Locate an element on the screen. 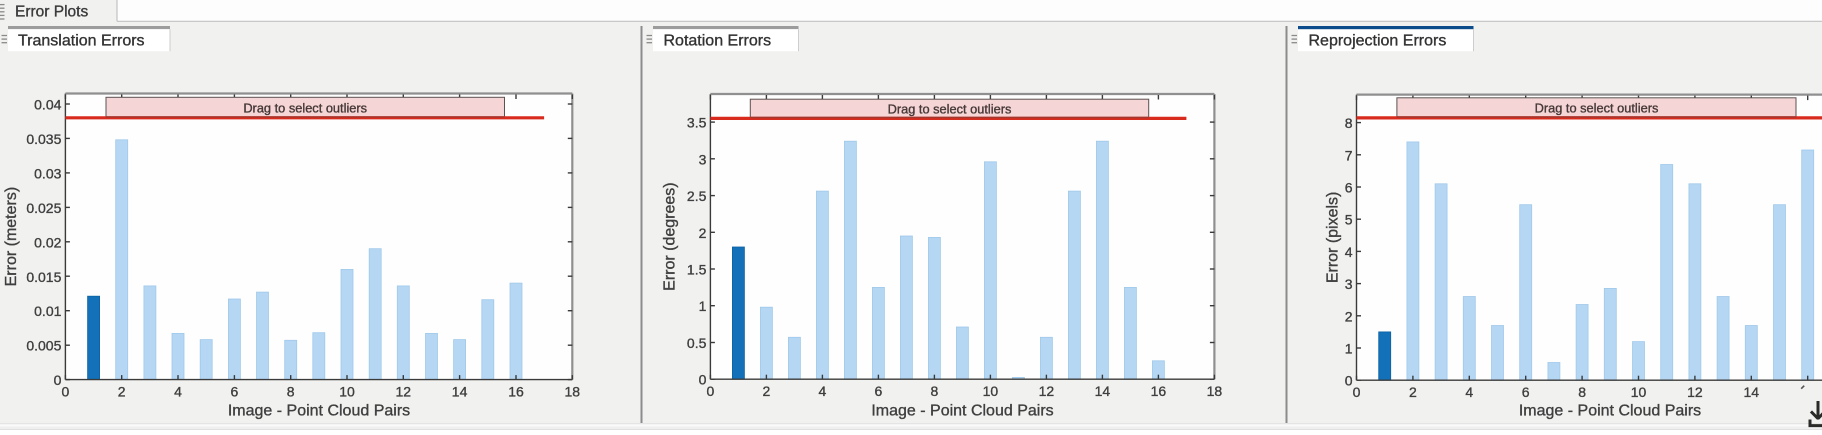 This screenshot has height=435, width=1822. svg-text: 0.015 is located at coordinates (43, 277).